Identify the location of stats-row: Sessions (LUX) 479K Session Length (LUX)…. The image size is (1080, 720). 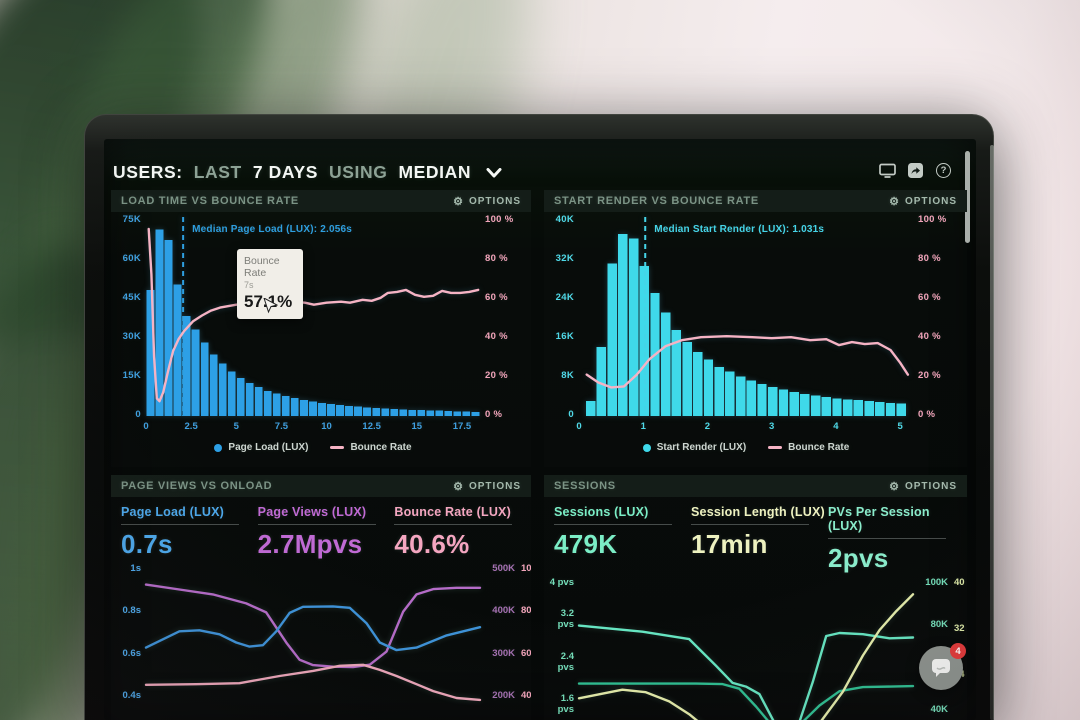
(755, 535).